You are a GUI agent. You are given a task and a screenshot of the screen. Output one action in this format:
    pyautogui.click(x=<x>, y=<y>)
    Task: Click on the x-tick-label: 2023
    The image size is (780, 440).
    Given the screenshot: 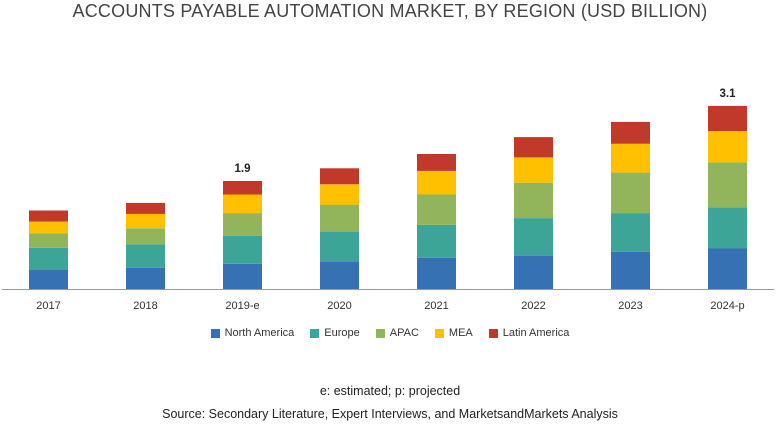 What is the action you would take?
    pyautogui.click(x=630, y=306)
    